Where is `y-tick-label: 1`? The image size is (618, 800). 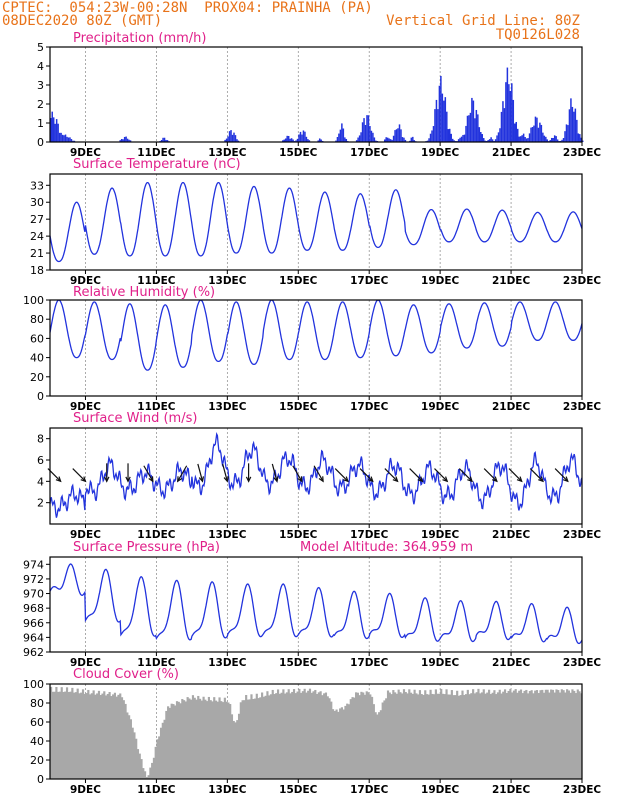 y-tick-label: 1 is located at coordinates (40, 123).